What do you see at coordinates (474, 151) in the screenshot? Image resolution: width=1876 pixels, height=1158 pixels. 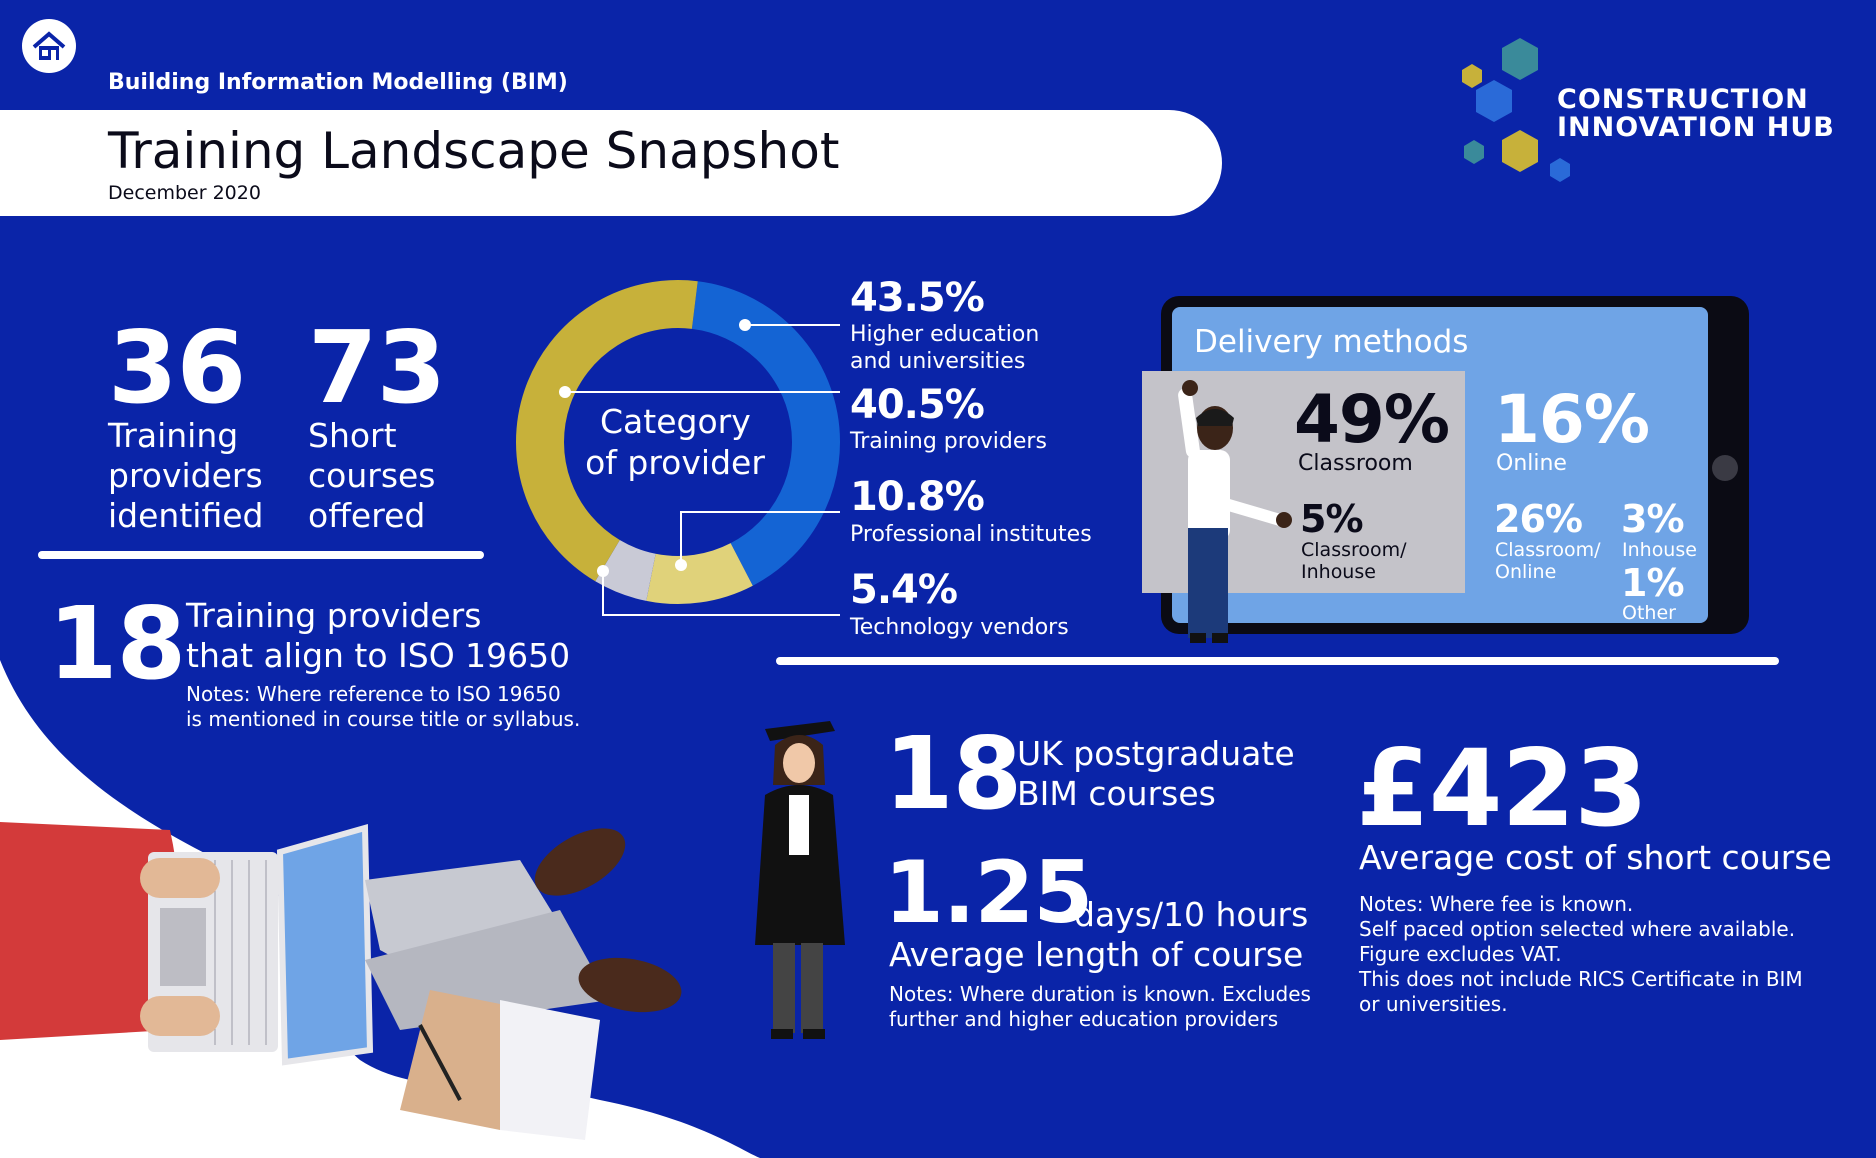 I see `page-title: Training Landscape Snapshot` at bounding box center [474, 151].